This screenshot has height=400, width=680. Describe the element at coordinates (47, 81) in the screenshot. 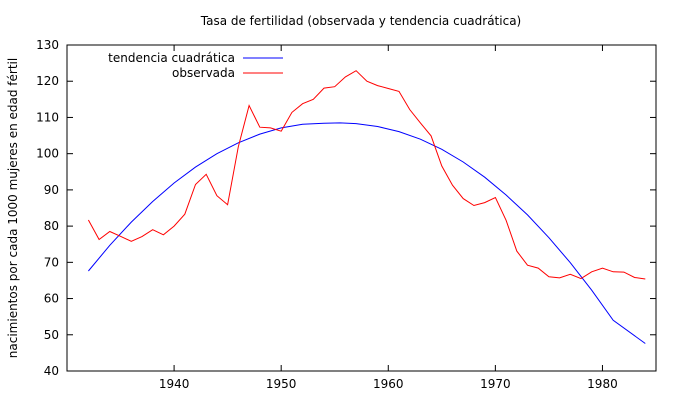

I see `y-tick-label: 120` at that location.